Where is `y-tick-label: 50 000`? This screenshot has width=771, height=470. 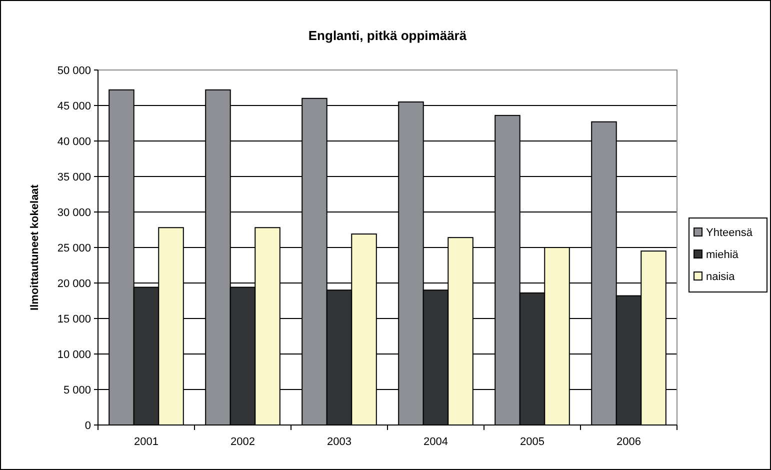 y-tick-label: 50 000 is located at coordinates (74, 70).